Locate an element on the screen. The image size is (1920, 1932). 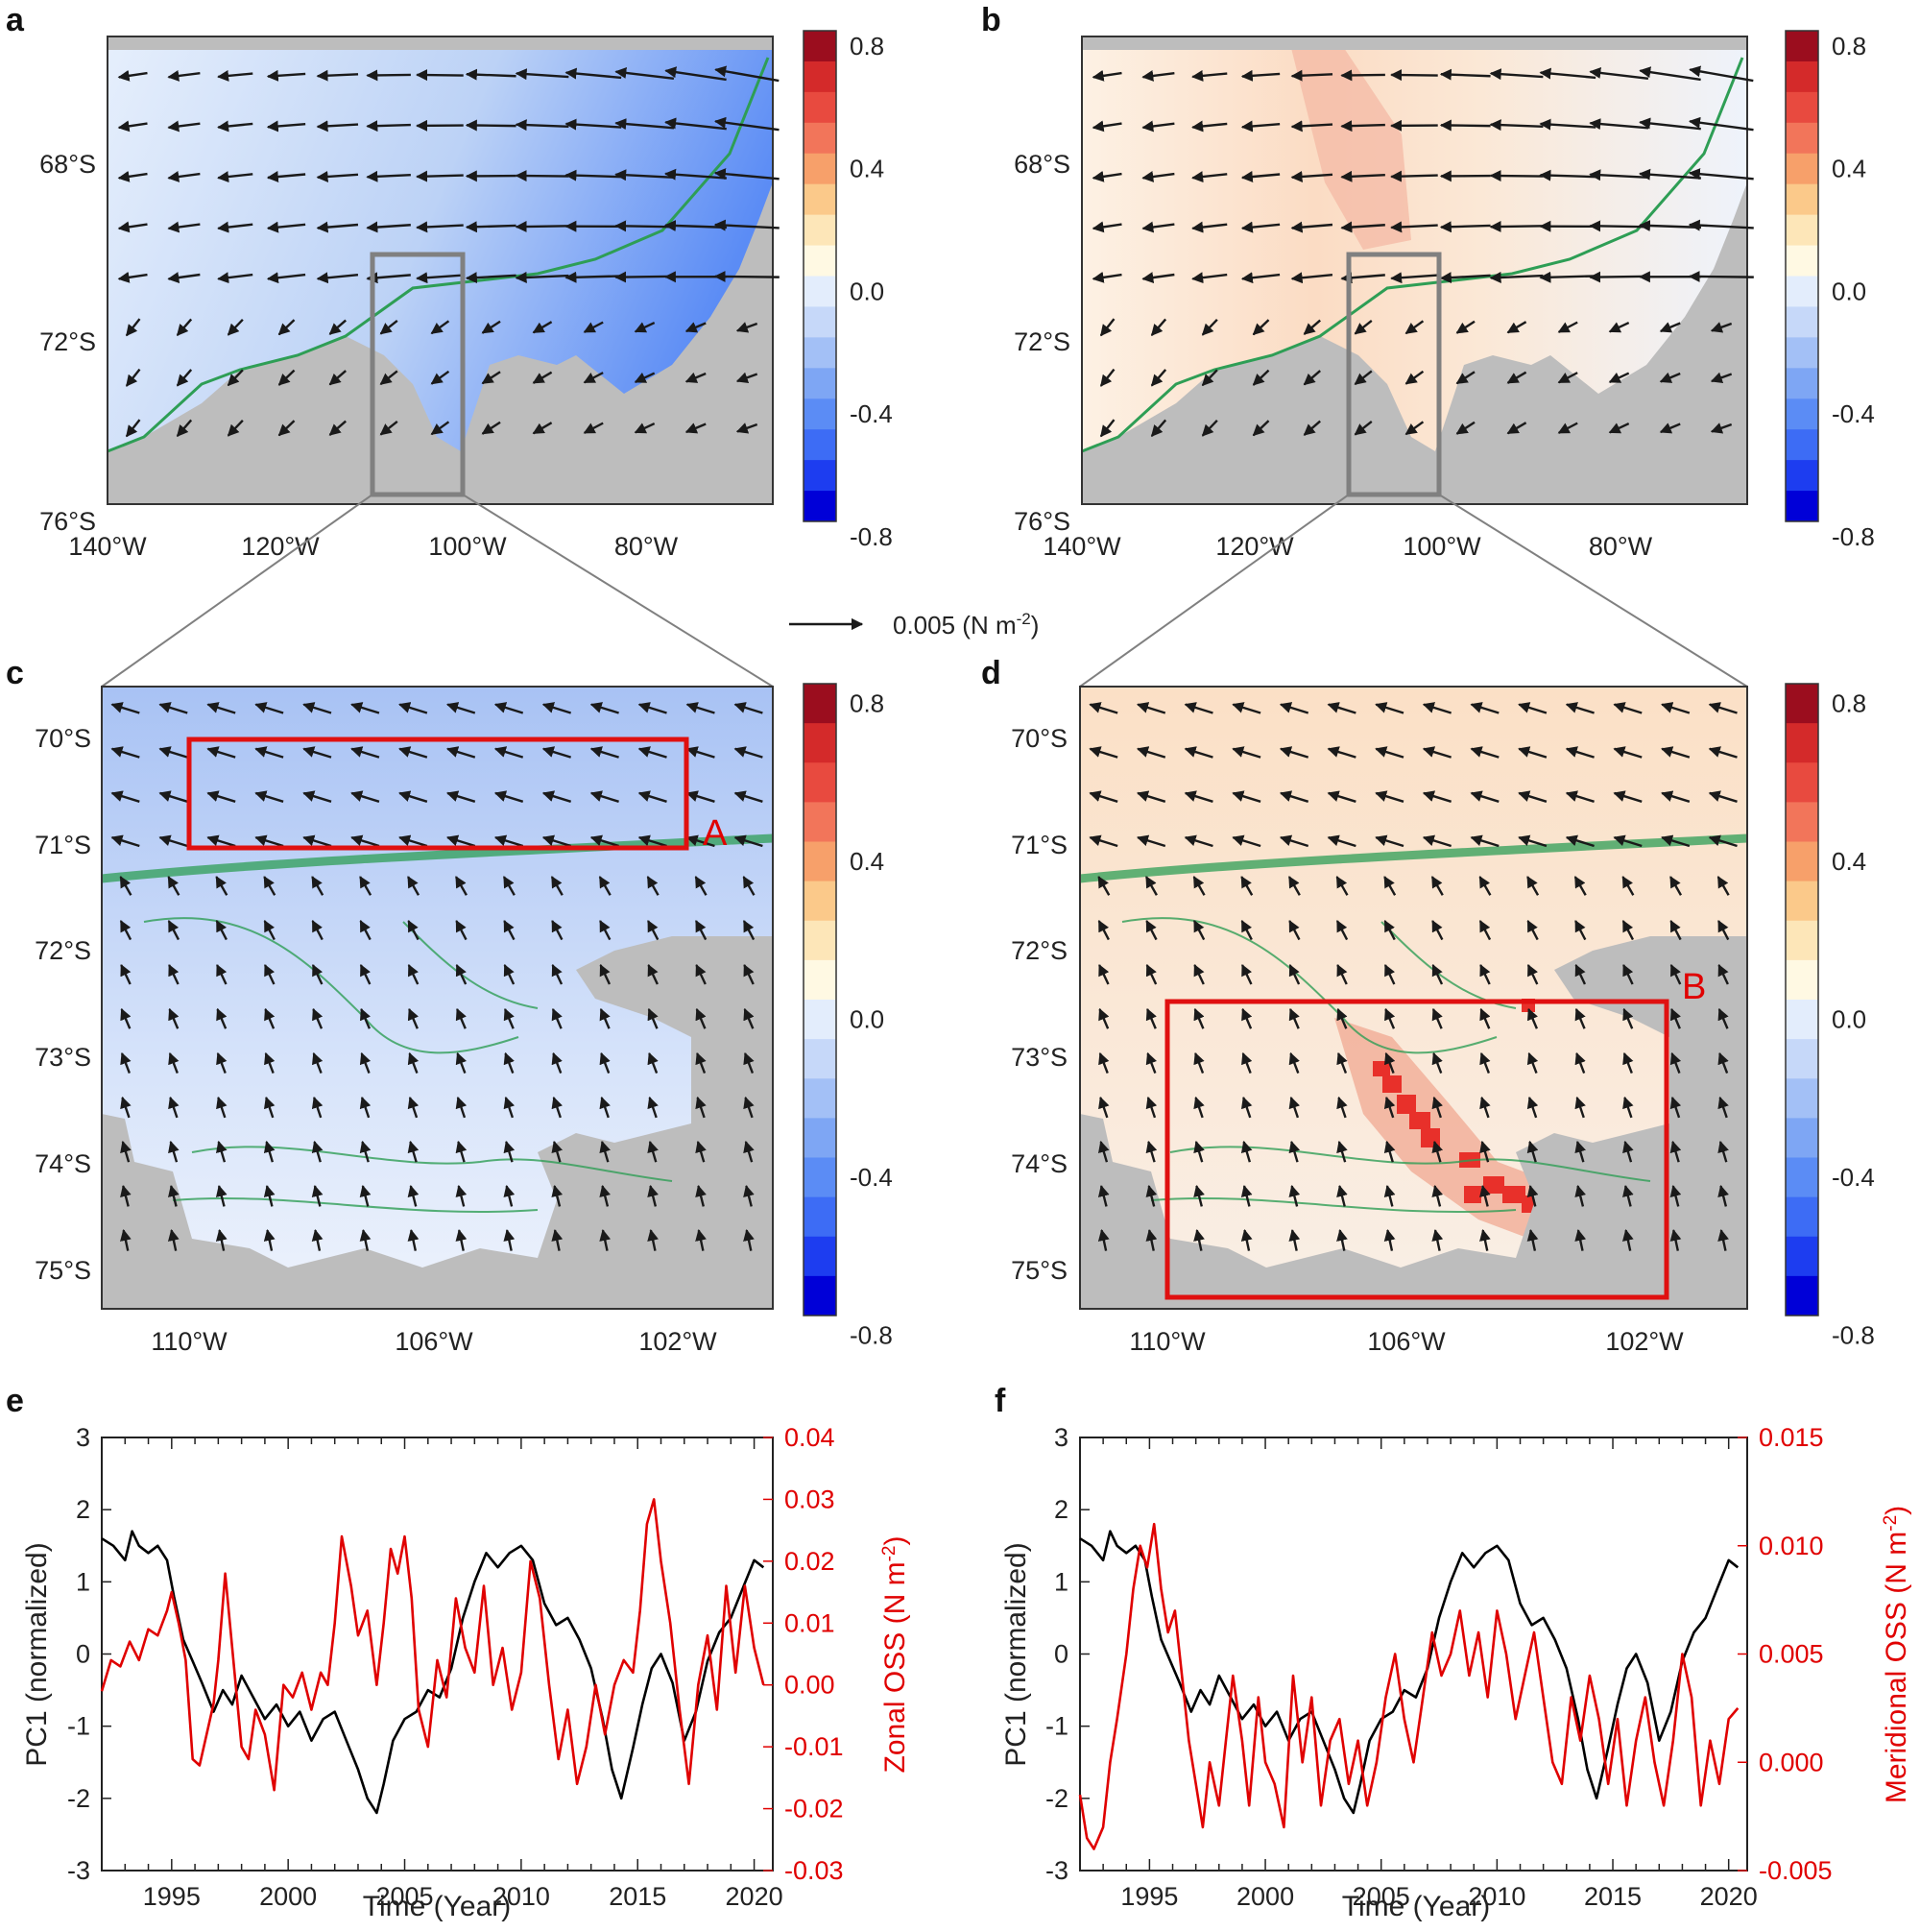
y2-tick-label: 0.01 is located at coordinates (809, 1622).